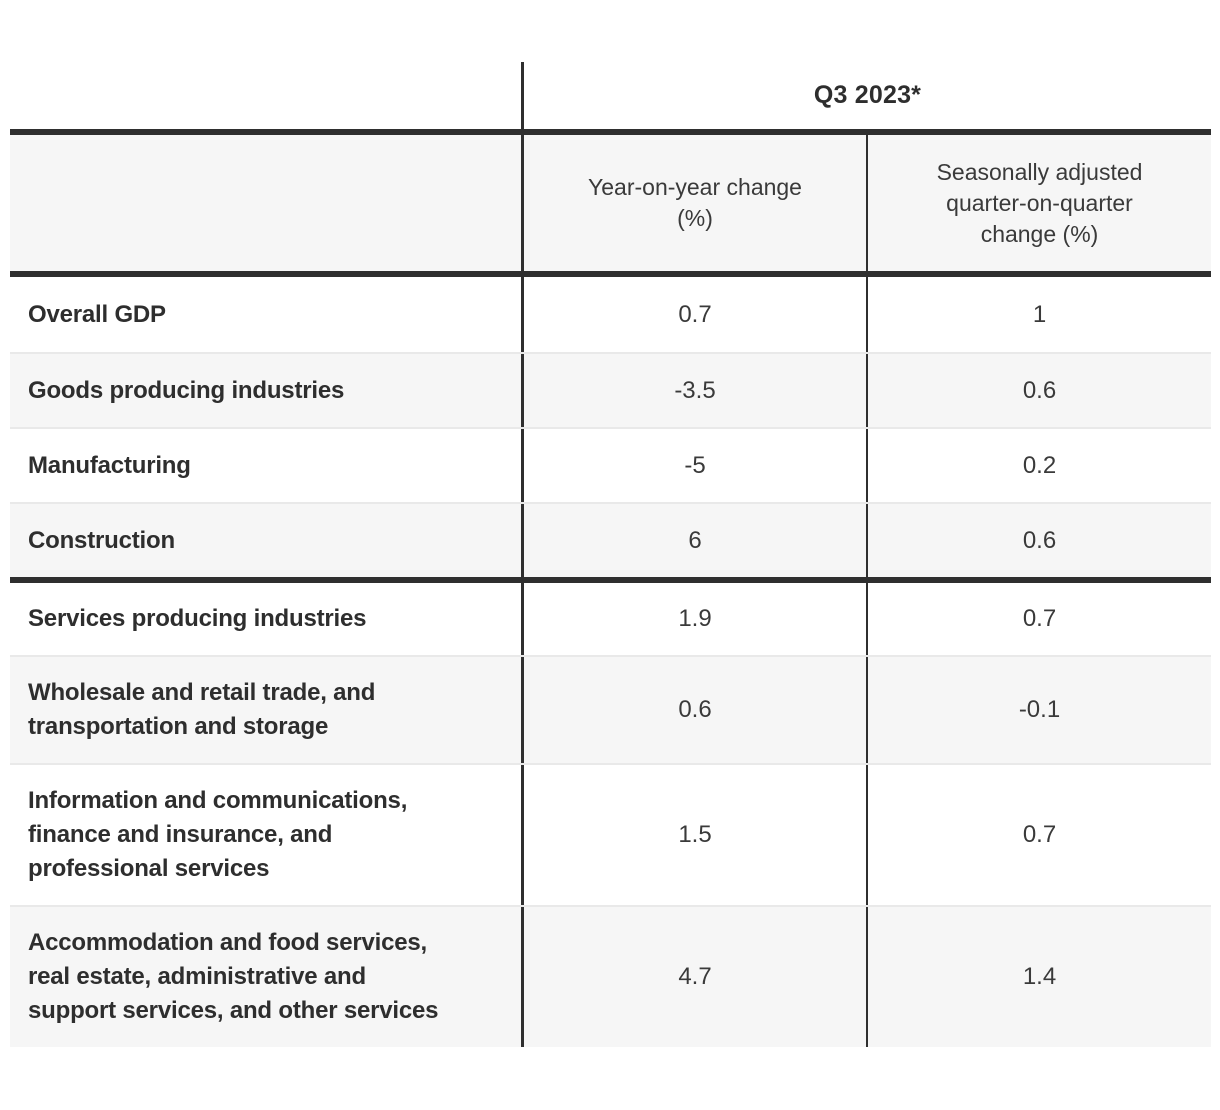 The height and width of the screenshot is (1110, 1220). I want to click on row-value-yoy: 6, so click(695, 540).